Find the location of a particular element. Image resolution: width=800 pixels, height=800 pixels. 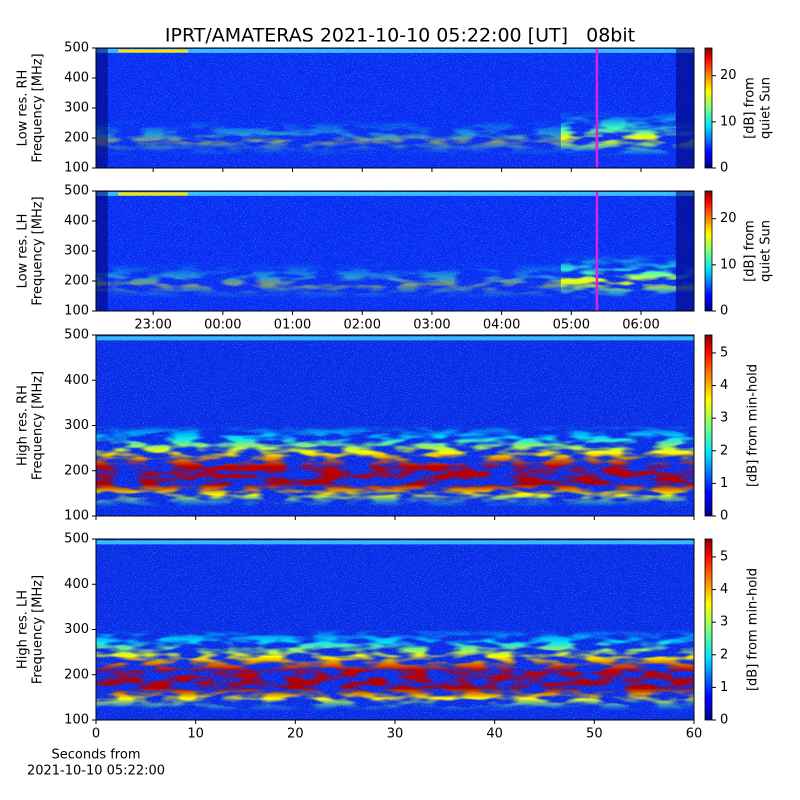

y-axis-label: Low res. LH is located at coordinates (23, 251).